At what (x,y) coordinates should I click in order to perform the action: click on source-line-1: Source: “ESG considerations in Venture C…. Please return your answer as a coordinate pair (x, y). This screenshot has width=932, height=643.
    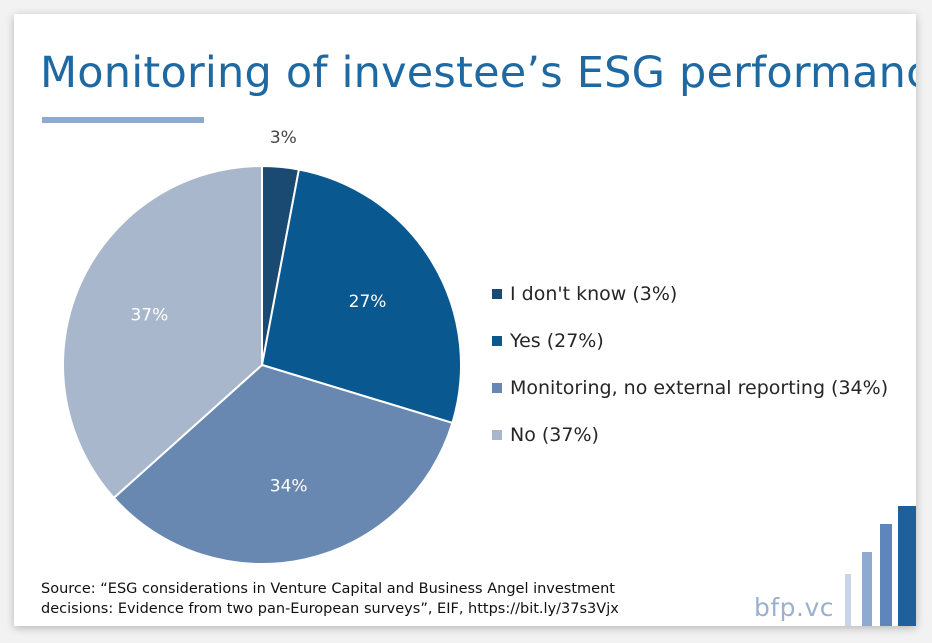
    Looking at the image, I should click on (328, 589).